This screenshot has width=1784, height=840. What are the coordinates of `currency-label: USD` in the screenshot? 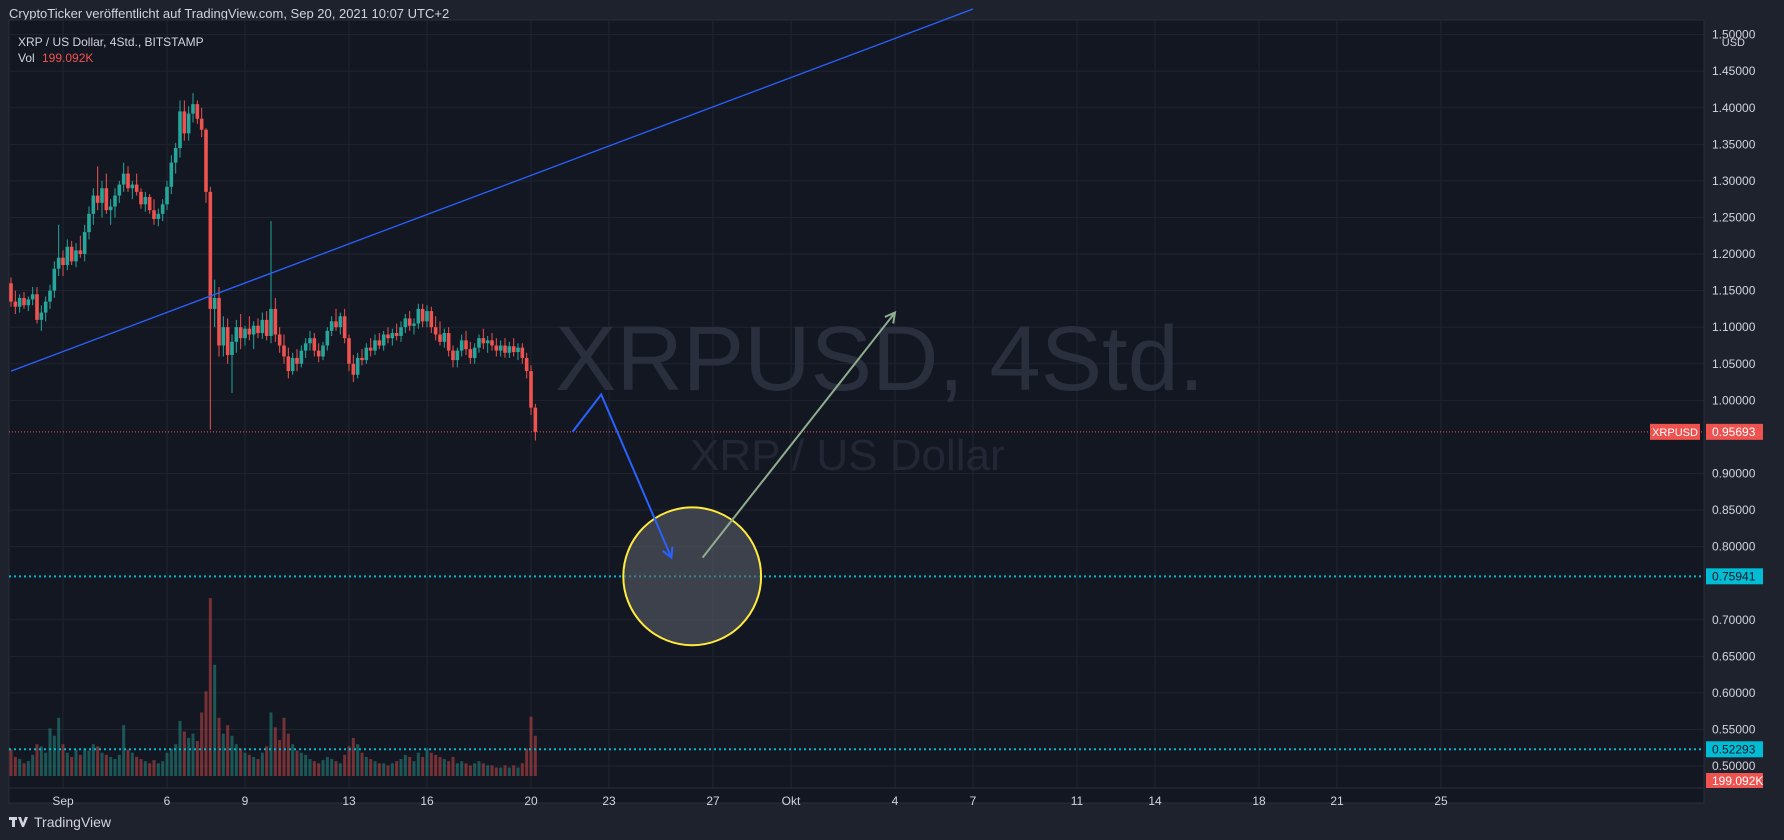 It's located at (1733, 43).